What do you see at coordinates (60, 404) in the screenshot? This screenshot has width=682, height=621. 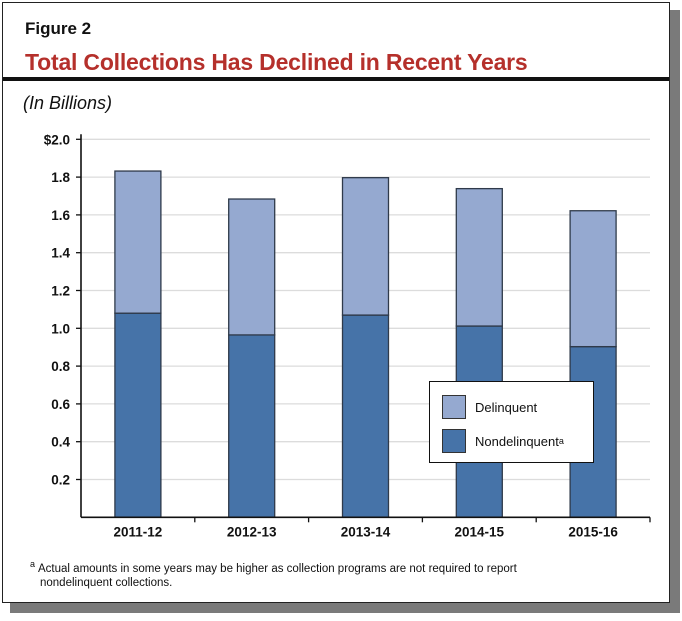 I see `y-tick-label: 0.6` at bounding box center [60, 404].